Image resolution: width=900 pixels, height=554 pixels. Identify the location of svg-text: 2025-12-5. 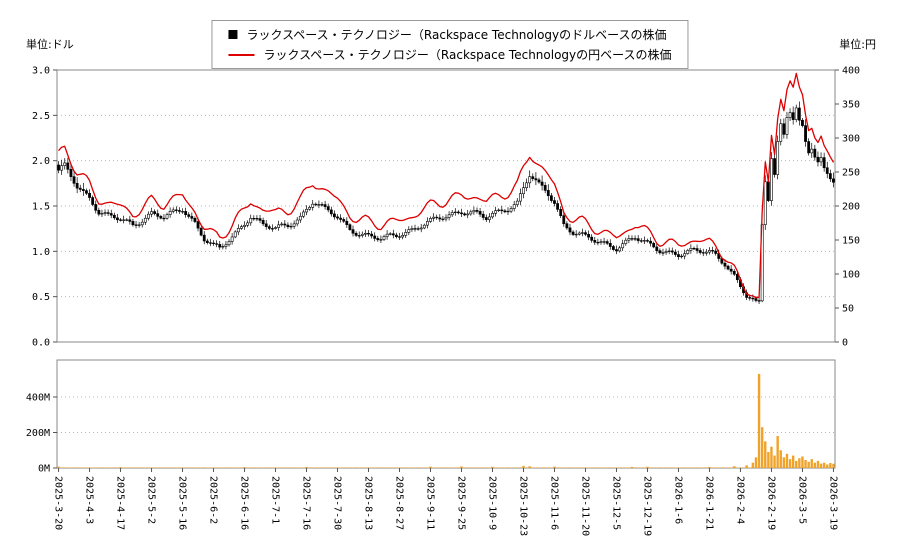
(615, 503).